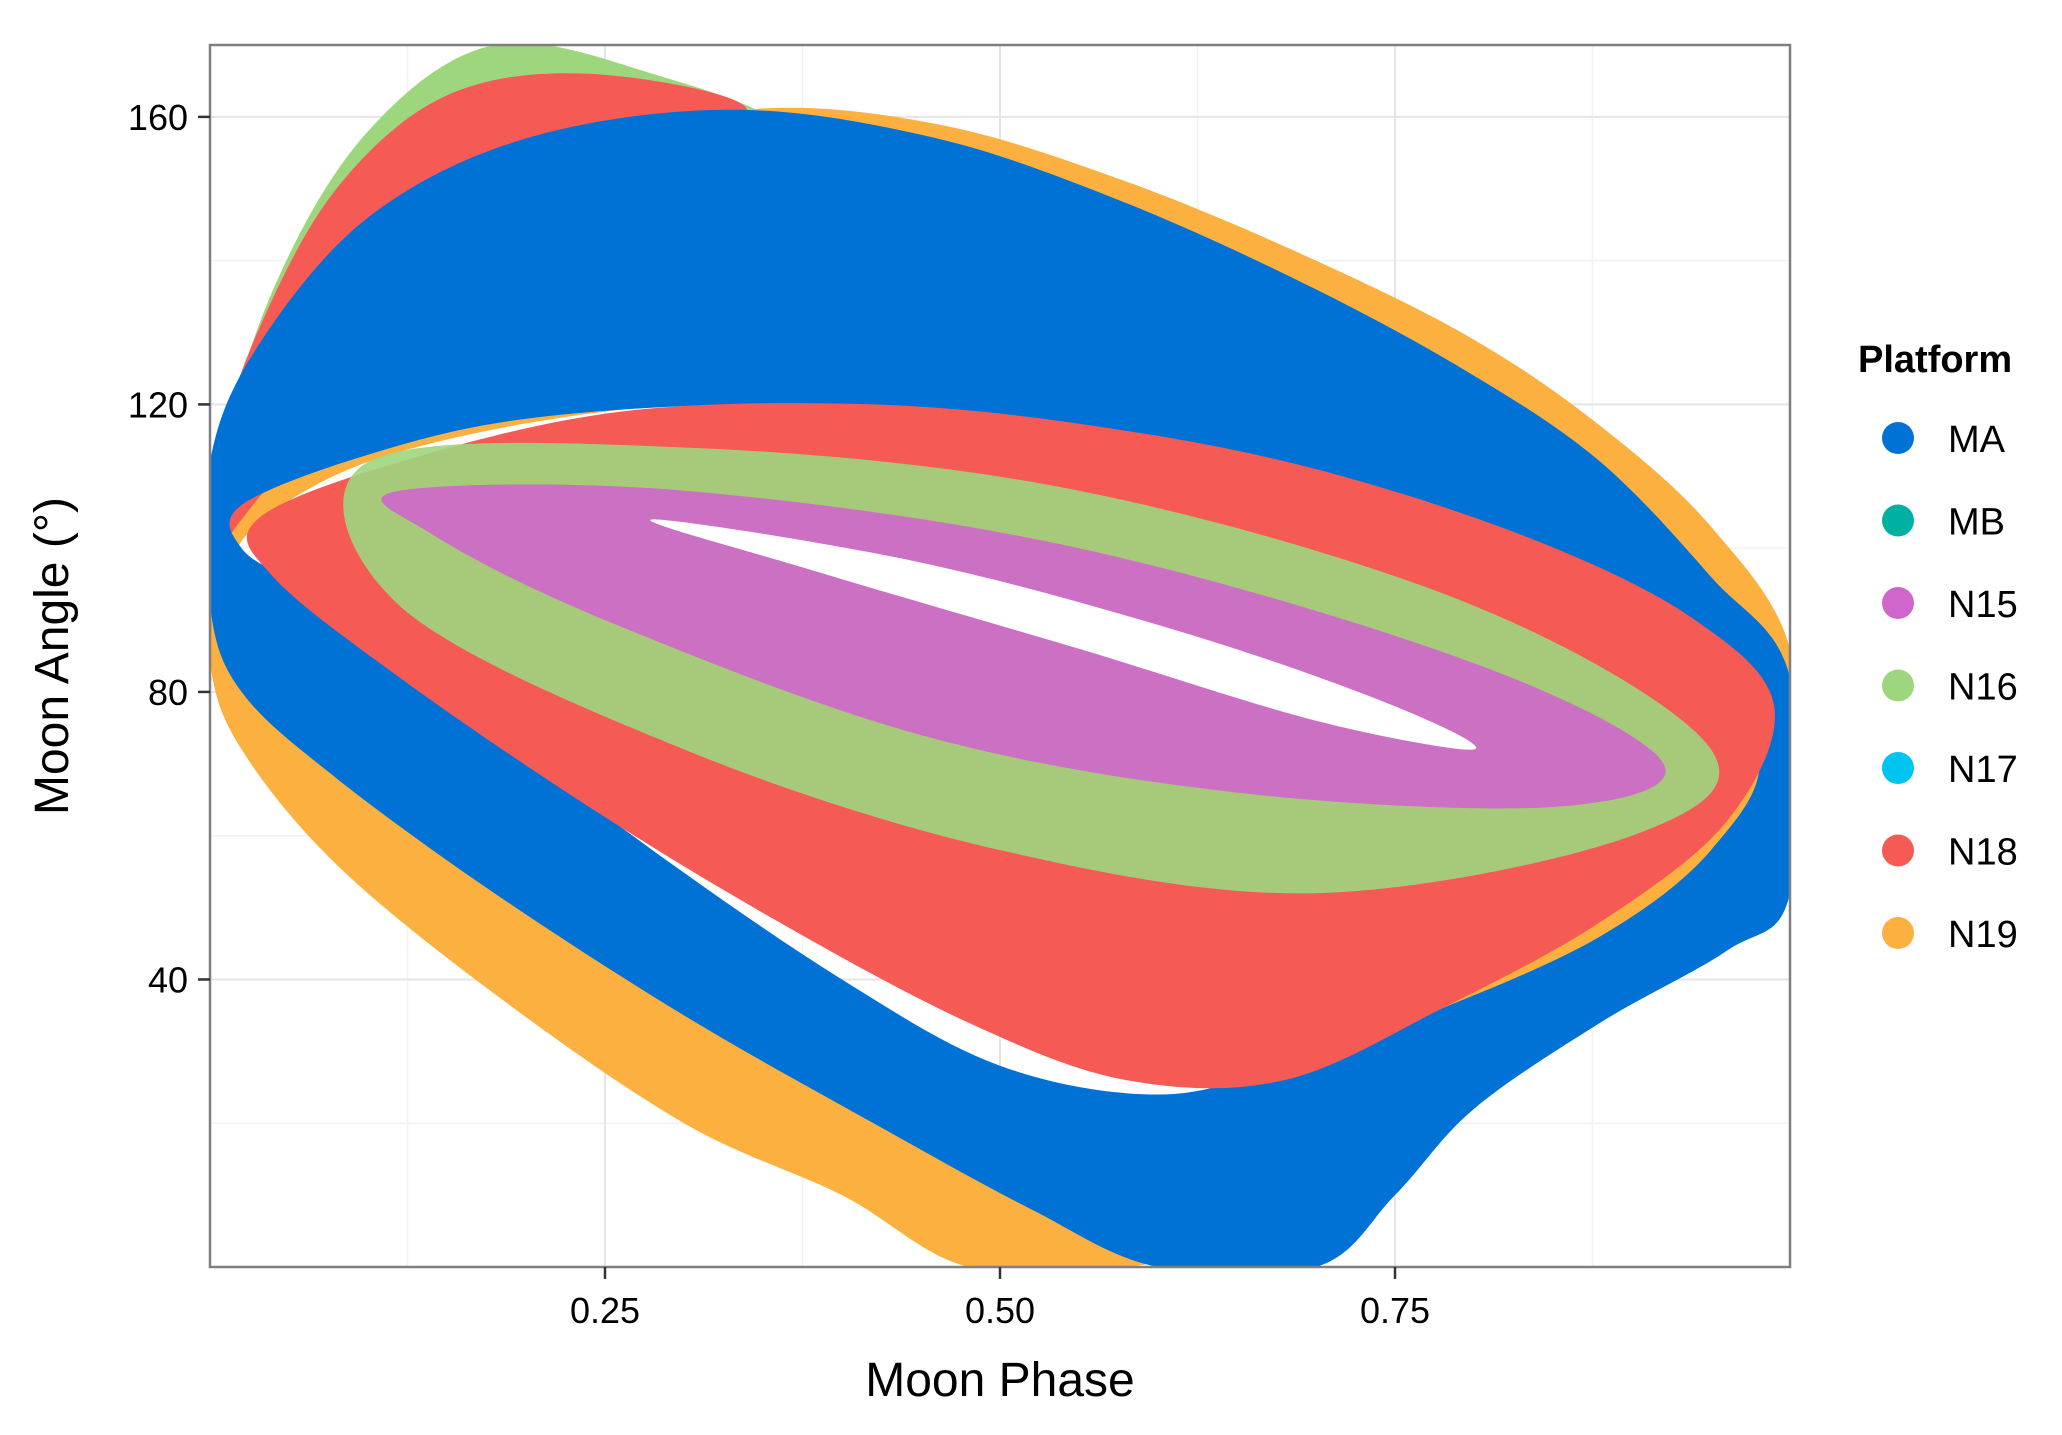 This screenshot has width=2062, height=1435. Describe the element at coordinates (158, 404) in the screenshot. I see `y-tick-label: 120` at that location.